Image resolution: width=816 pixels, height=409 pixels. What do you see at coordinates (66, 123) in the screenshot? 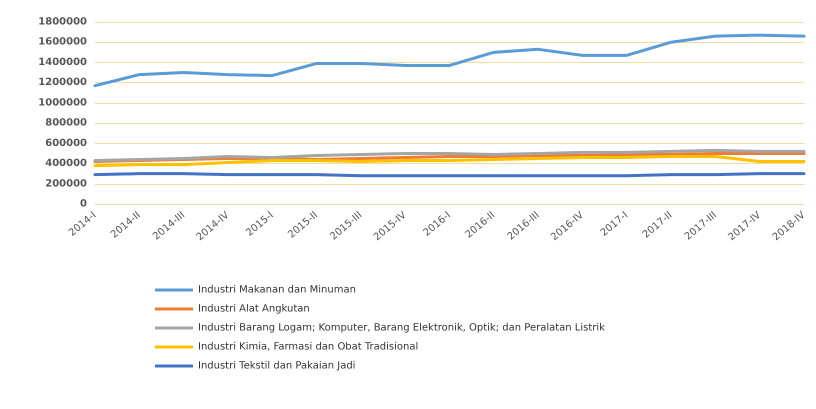
I see `y-tick-label: 800000` at bounding box center [66, 123].